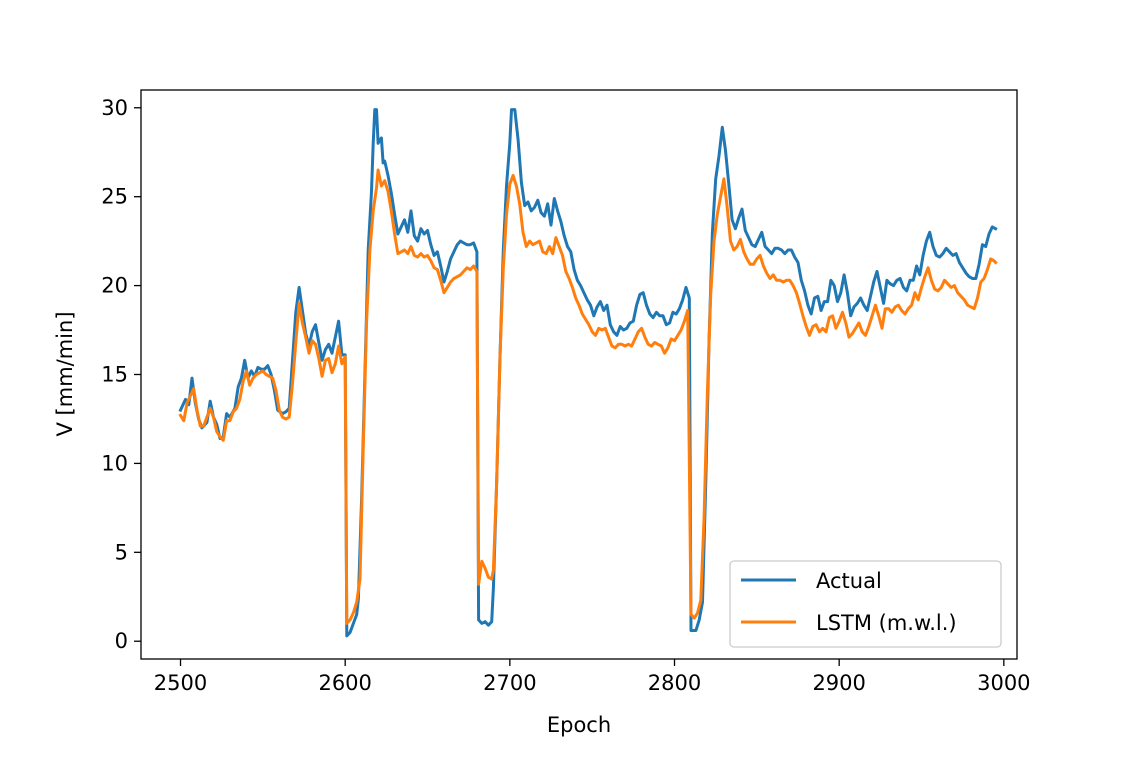 Image resolution: width=1129 pixels, height=757 pixels. What do you see at coordinates (114, 197) in the screenshot?
I see `y-tick-label: 25` at bounding box center [114, 197].